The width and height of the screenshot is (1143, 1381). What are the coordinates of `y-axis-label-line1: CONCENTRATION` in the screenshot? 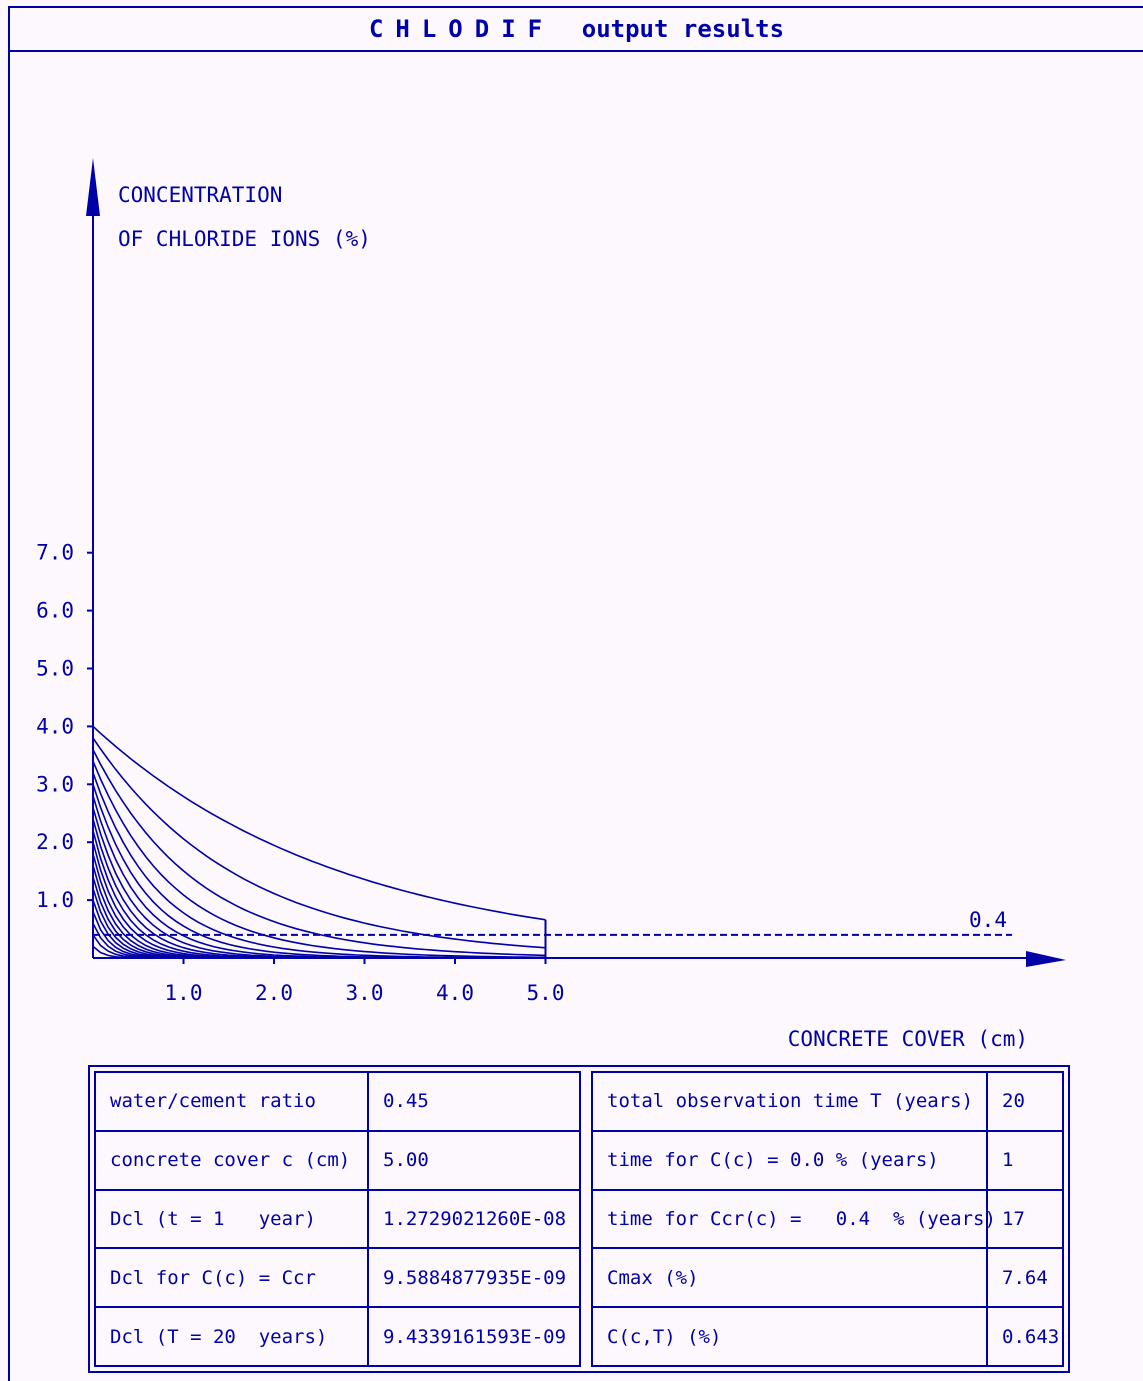 It's located at (200, 195).